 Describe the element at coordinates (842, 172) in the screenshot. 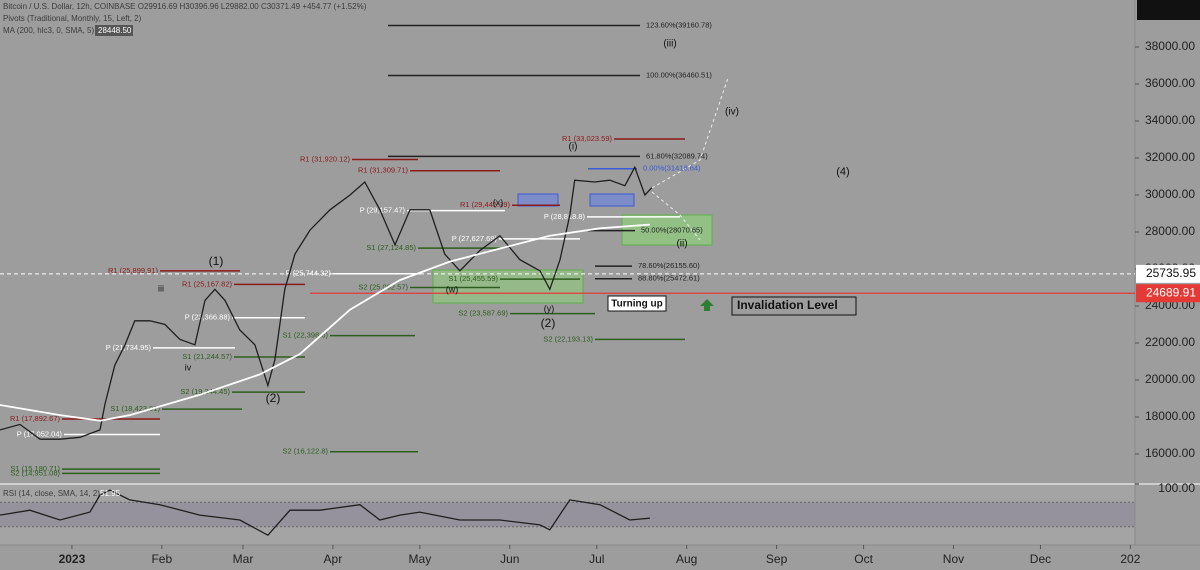

I see `wave-label: (4)` at that location.